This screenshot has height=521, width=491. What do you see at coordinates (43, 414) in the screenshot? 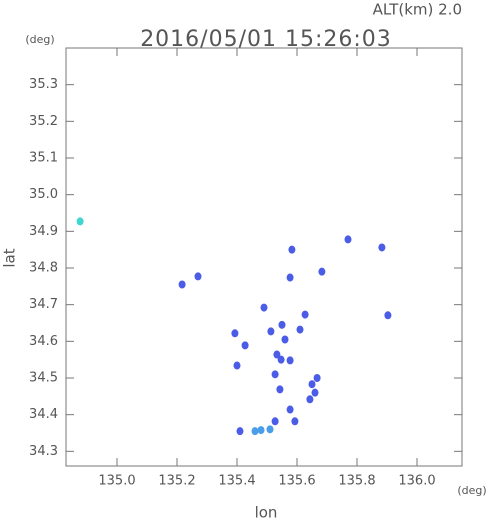
I see `y-tick-label: 34.4` at bounding box center [43, 414].